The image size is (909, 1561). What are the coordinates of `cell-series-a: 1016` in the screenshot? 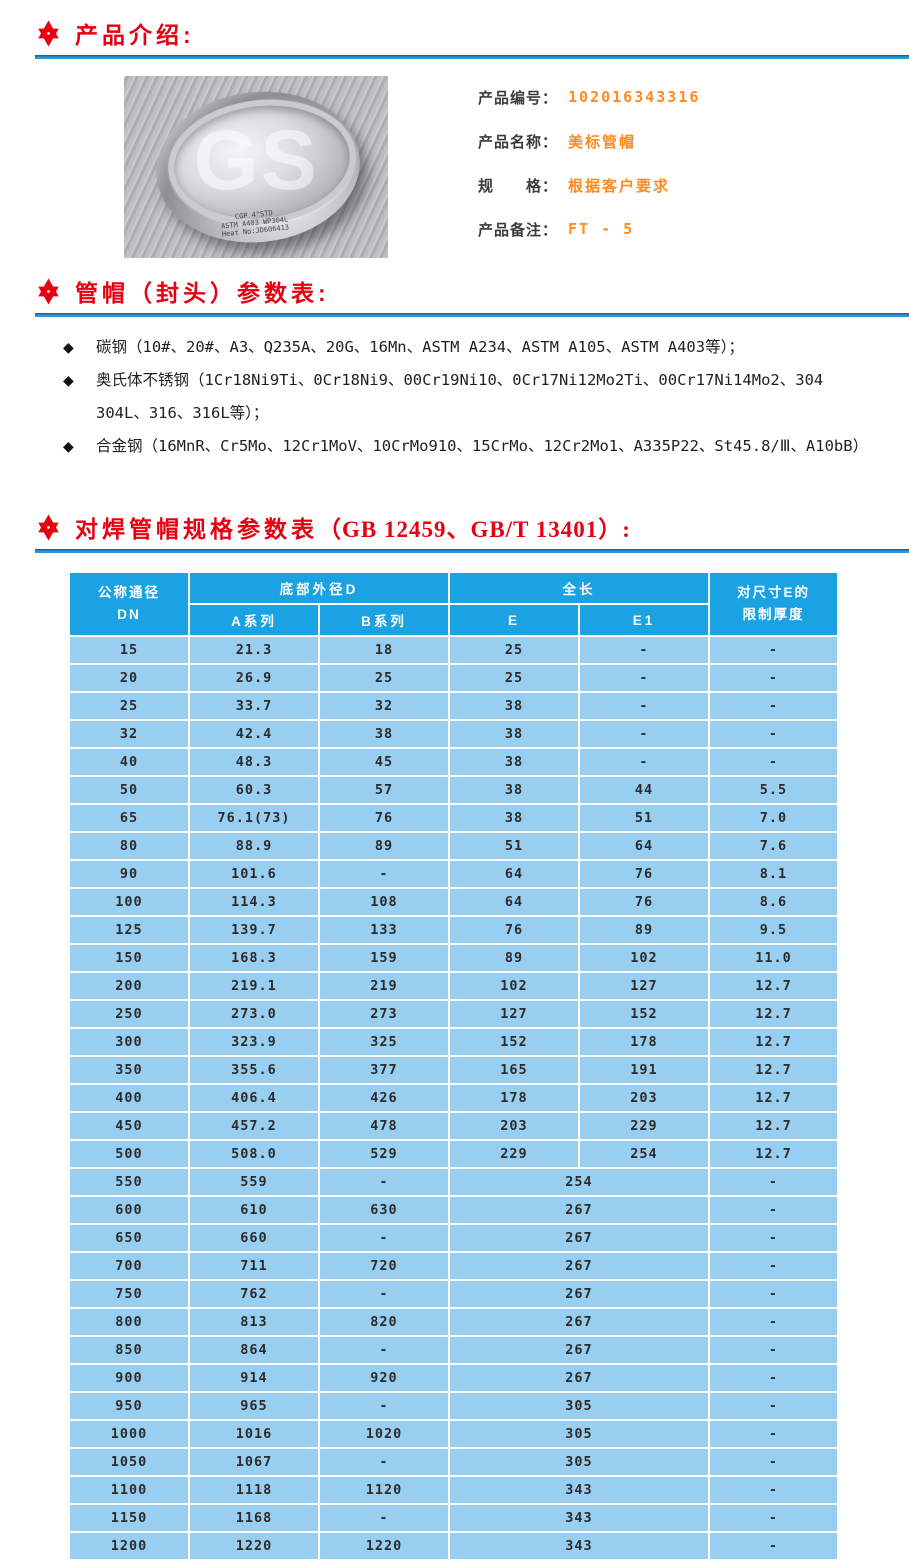 It's located at (254, 1434).